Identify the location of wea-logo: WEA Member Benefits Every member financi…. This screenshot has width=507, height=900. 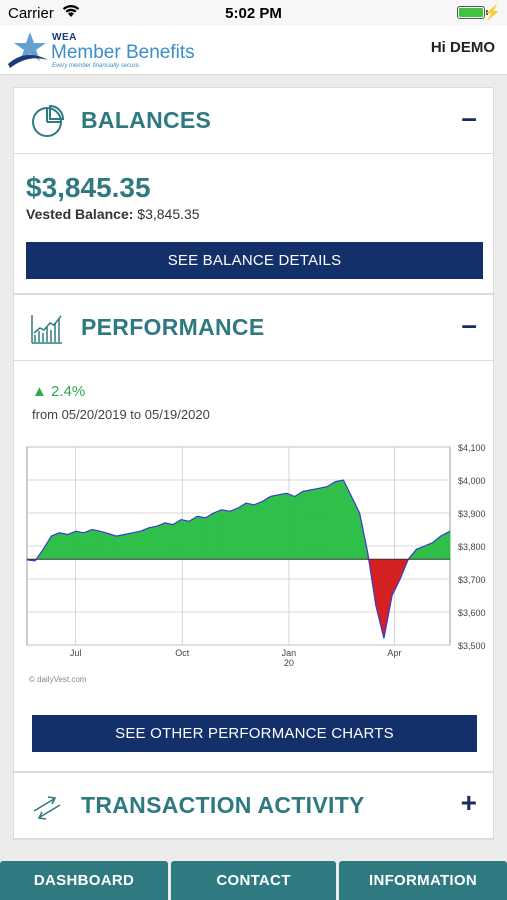
(101, 51).